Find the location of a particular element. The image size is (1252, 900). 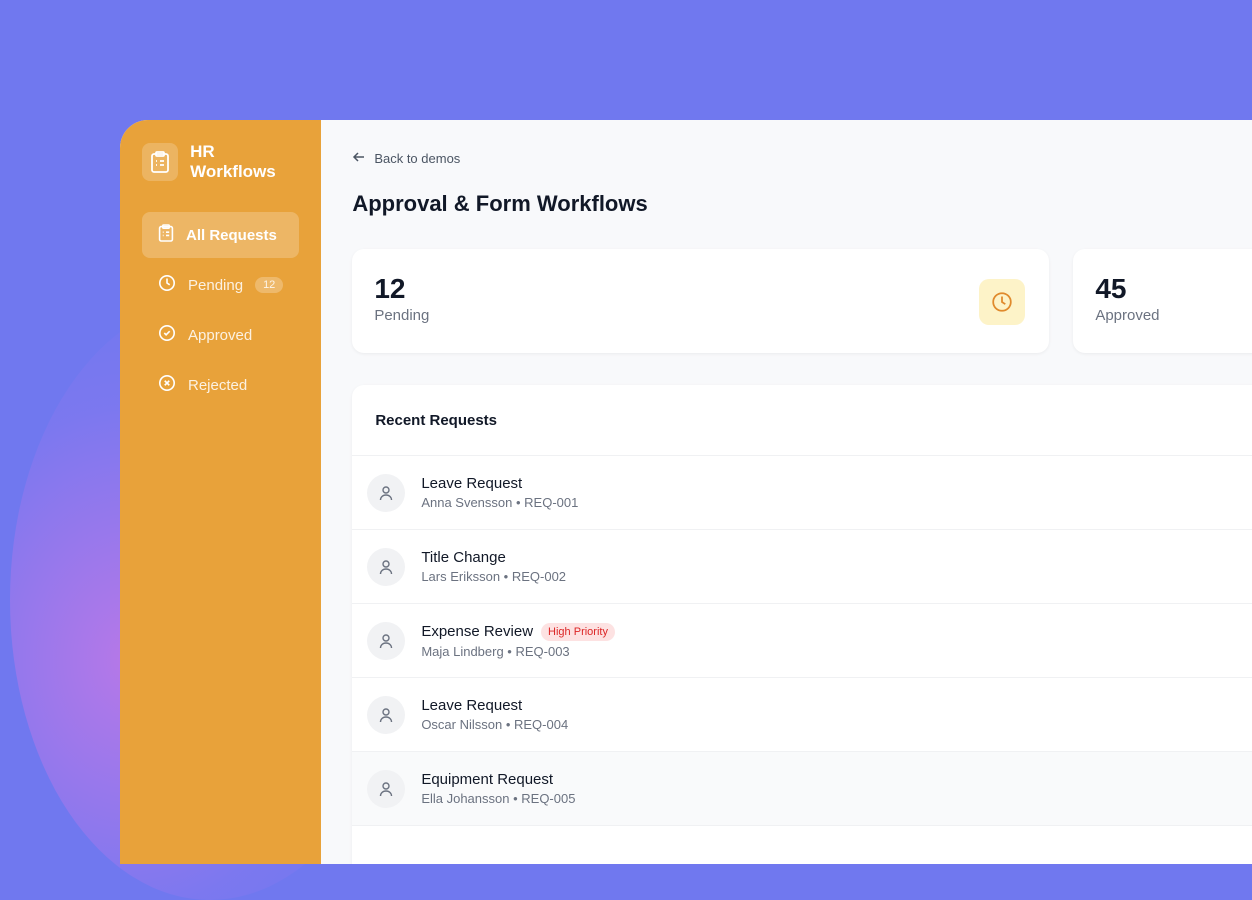

back-link: Back to demos is located at coordinates (802, 158).